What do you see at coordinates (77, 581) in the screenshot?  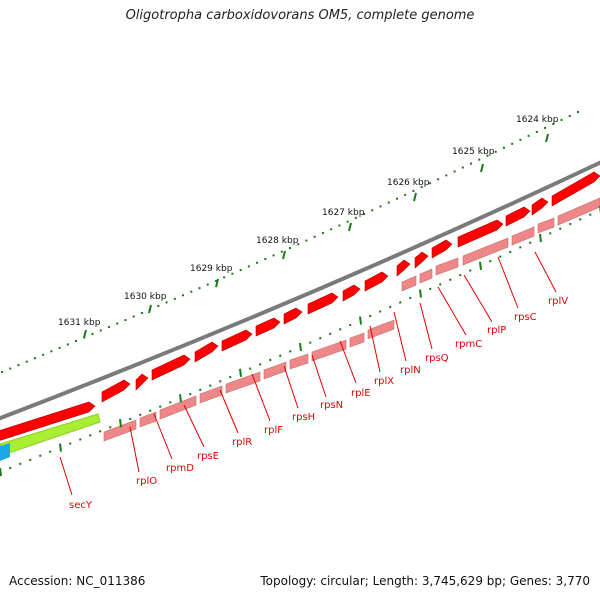 I see `accession-text: Accession: NC_011386` at bounding box center [77, 581].